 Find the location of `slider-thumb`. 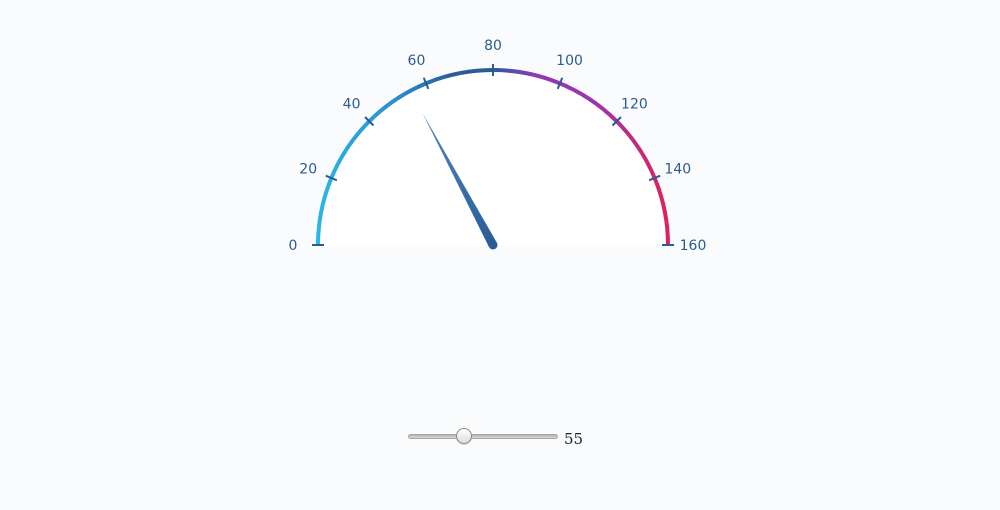

slider-thumb is located at coordinates (464, 436).